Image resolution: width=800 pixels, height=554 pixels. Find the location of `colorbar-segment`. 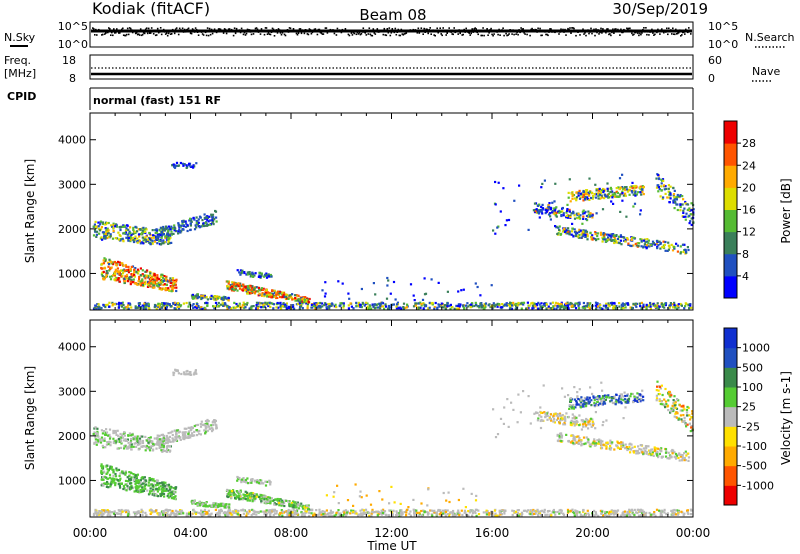

colorbar-segment is located at coordinates (730, 265).